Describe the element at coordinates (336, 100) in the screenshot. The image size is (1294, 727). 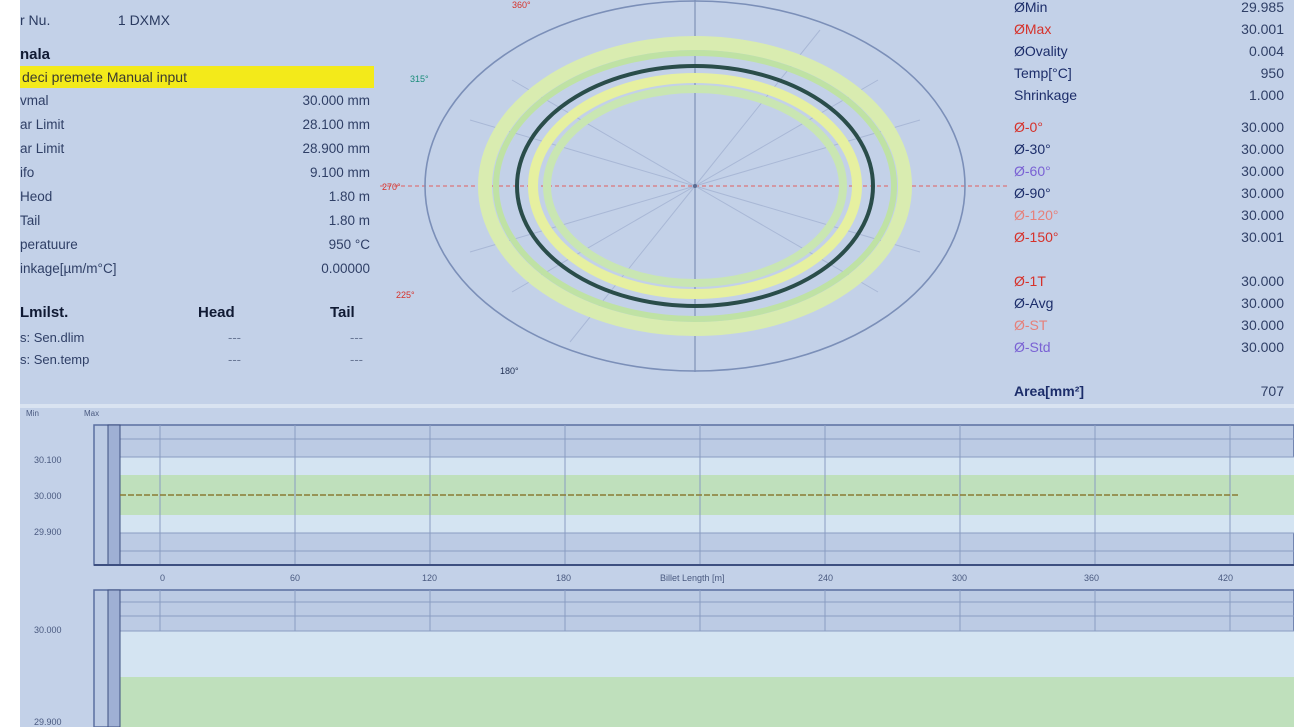
I see `param-value: 30.000 mm` at that location.